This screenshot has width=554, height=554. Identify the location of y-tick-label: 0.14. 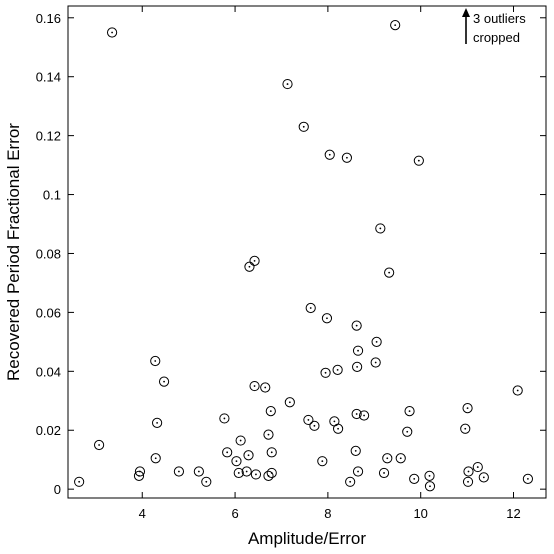
(48, 77).